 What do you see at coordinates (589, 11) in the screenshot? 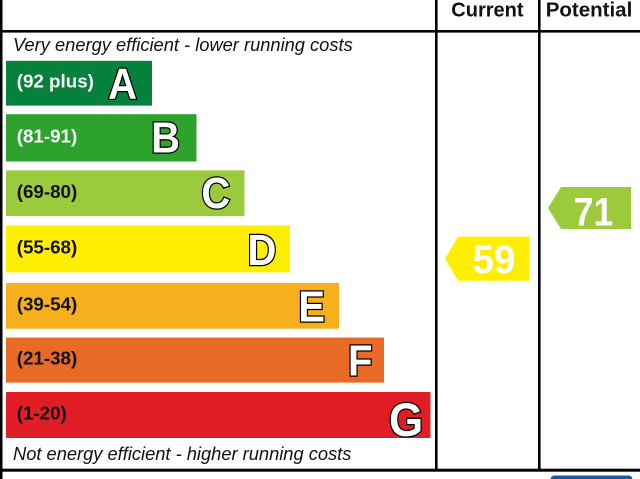
I see `svg-text: Potential` at bounding box center [589, 11].